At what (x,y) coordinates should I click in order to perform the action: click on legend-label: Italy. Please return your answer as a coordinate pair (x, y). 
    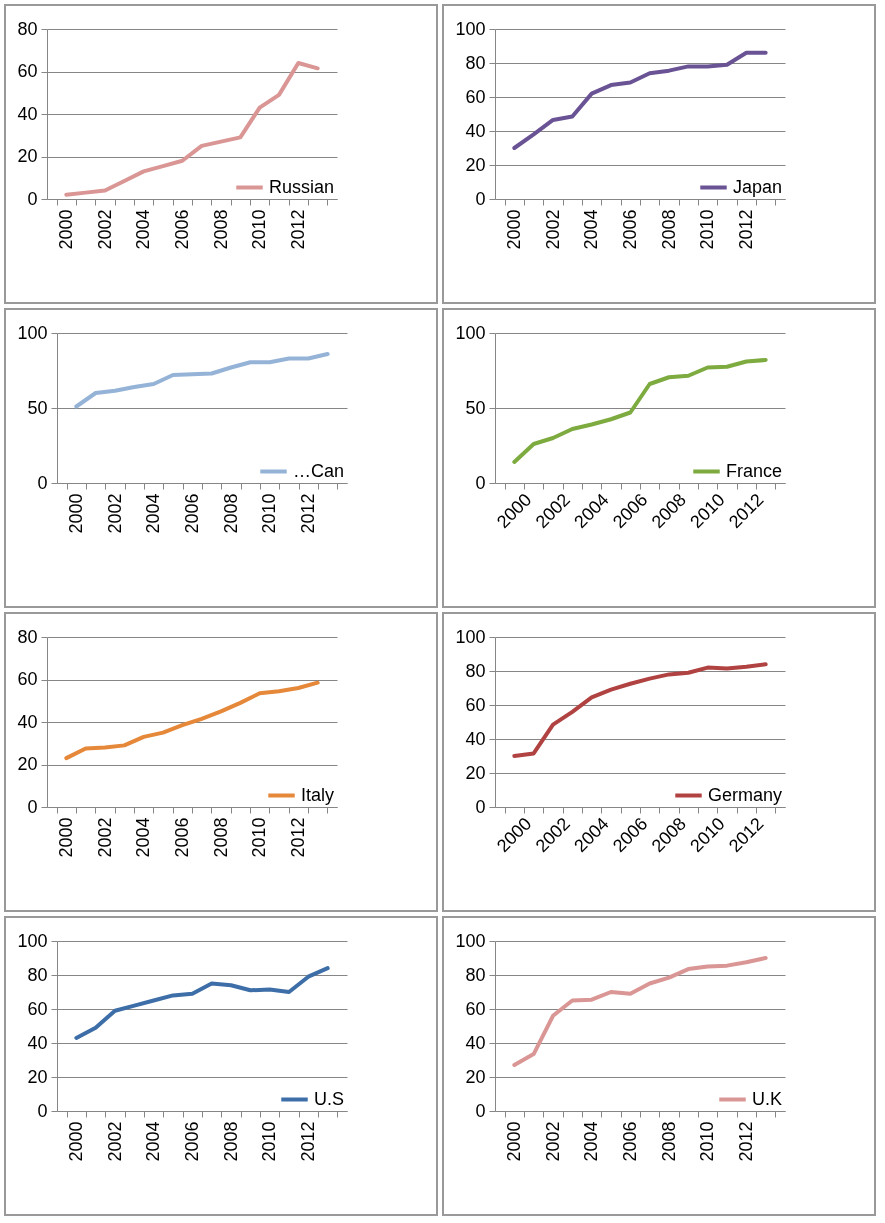
    Looking at the image, I should click on (318, 794).